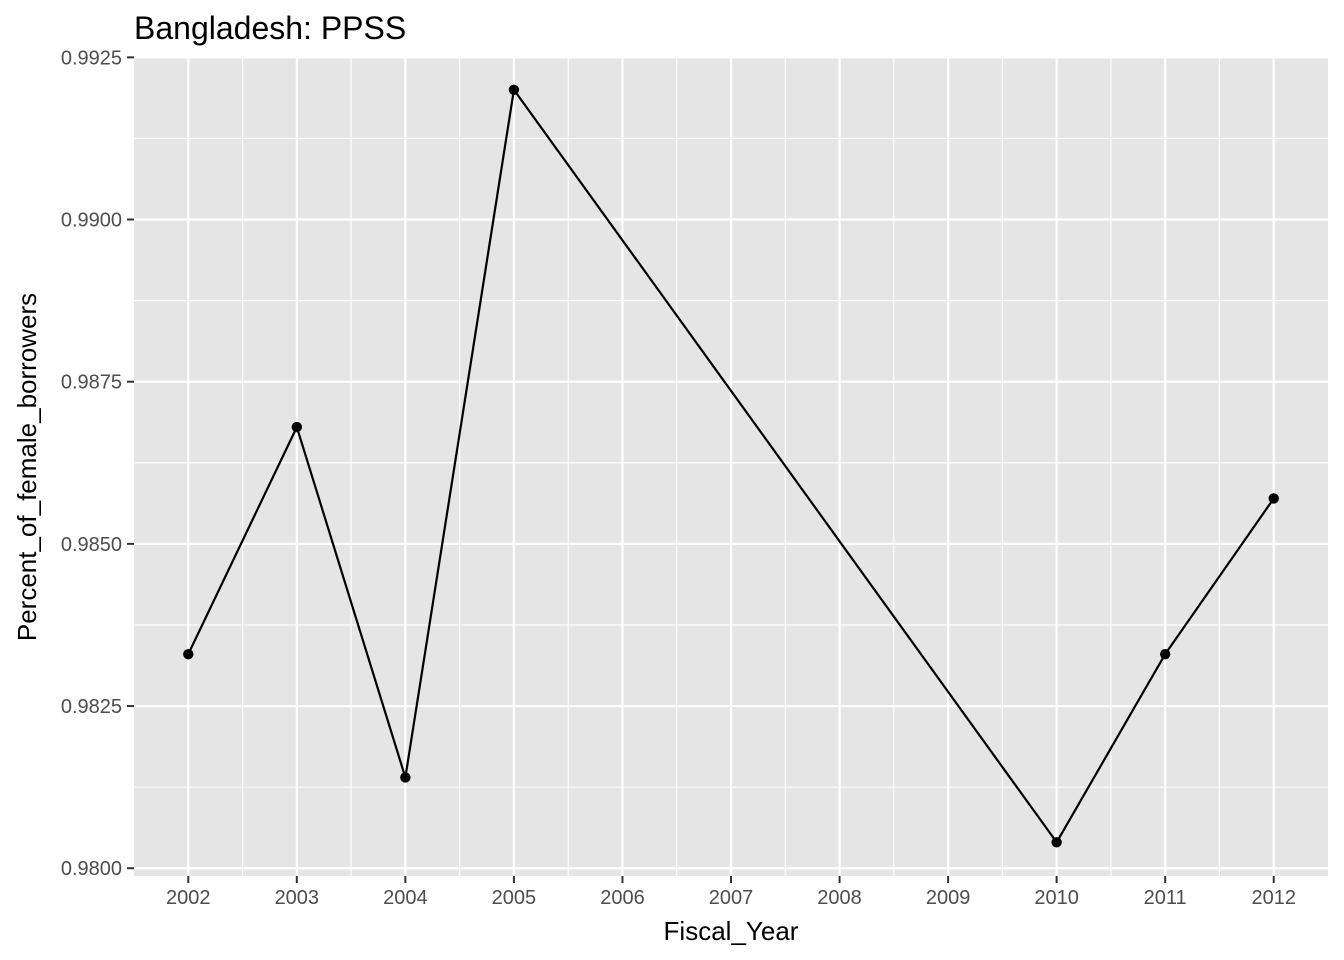  I want to click on x-tick-label: 2009, so click(948, 898).